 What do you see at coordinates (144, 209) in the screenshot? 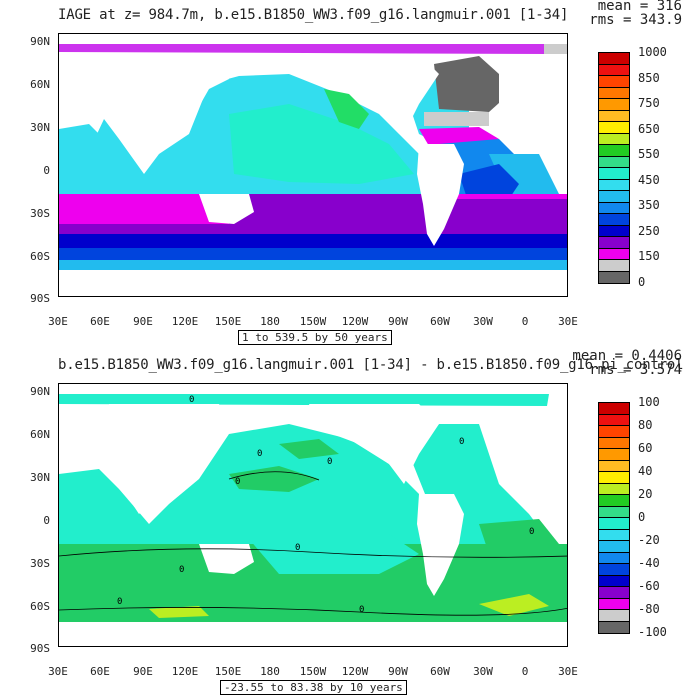
I see `southern-pink-west` at bounding box center [144, 209].